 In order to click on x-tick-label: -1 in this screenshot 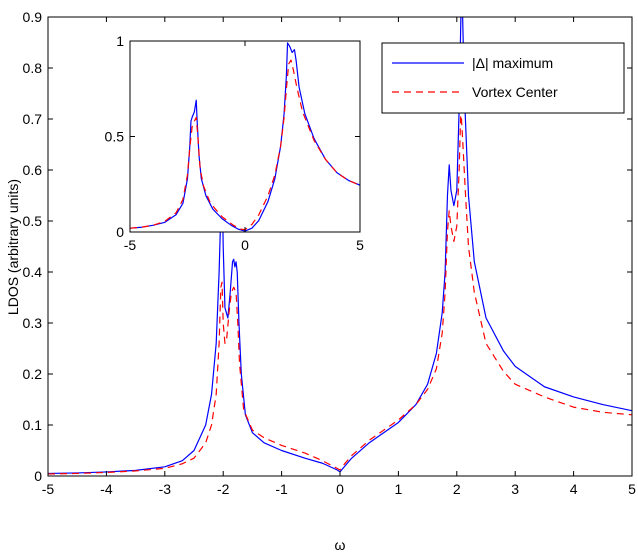, I will do `click(281, 489)`.